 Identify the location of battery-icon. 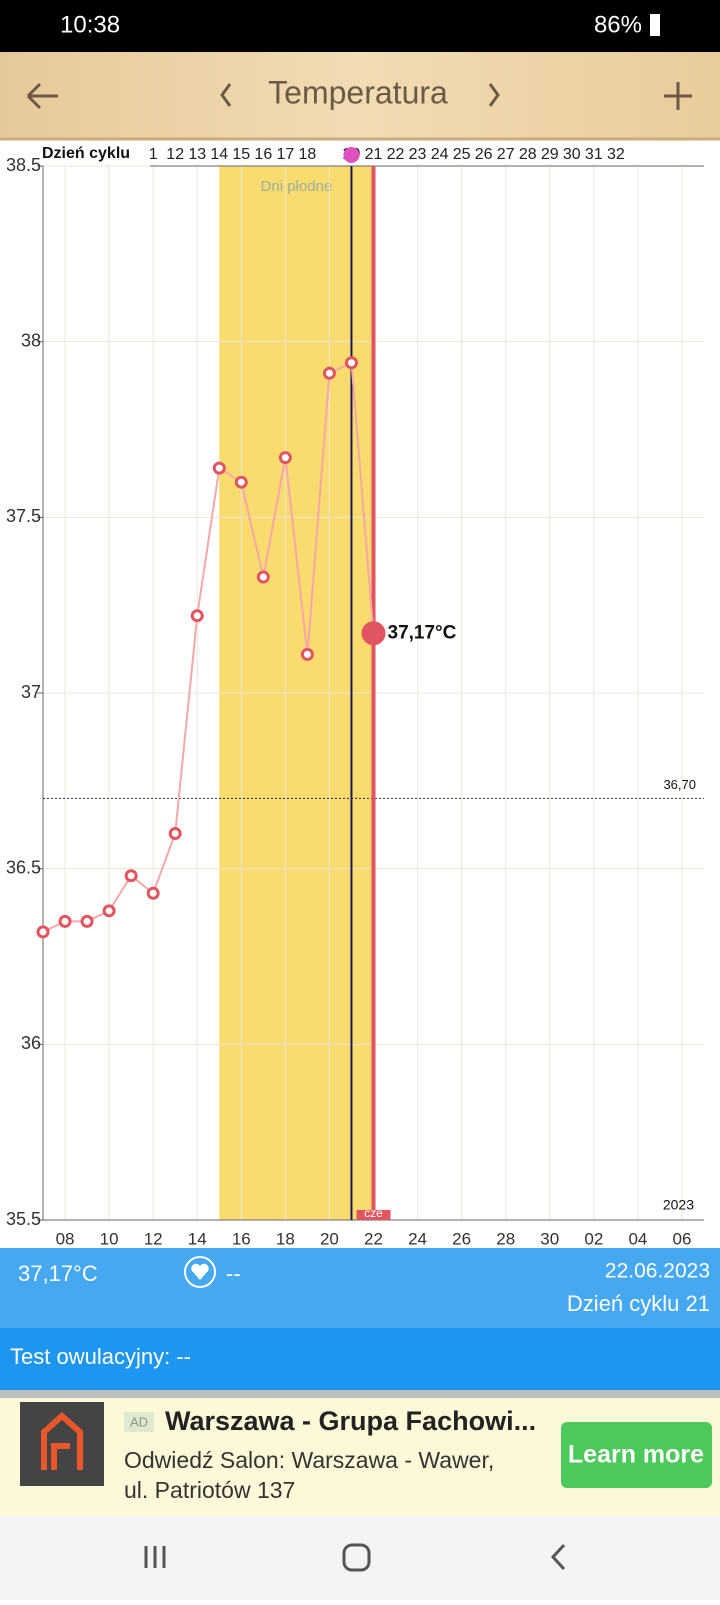
(655, 25).